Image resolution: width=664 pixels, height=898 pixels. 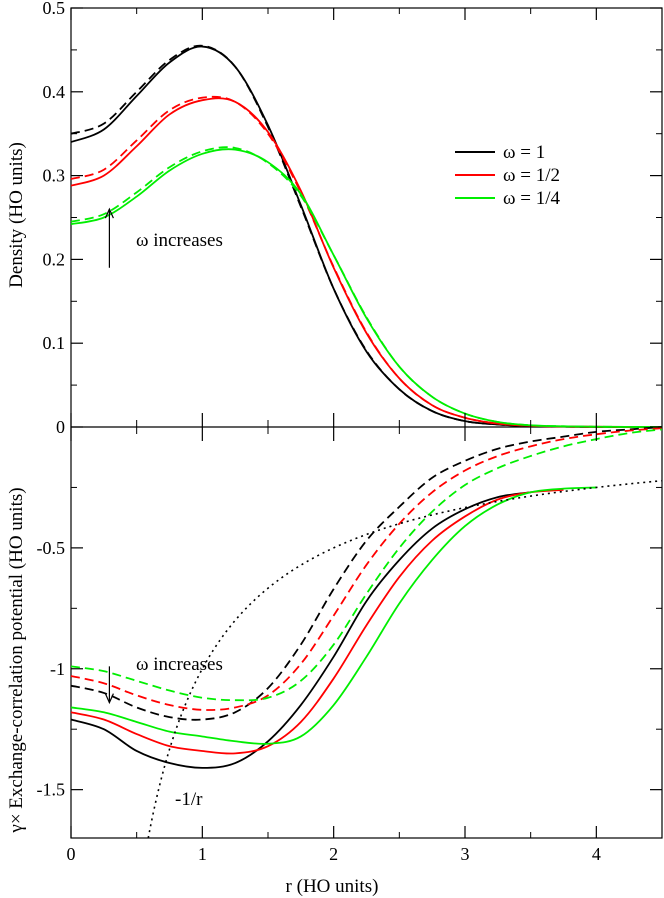 What do you see at coordinates (54, 259) in the screenshot?
I see `y-tick-label-density: 0.2` at bounding box center [54, 259].